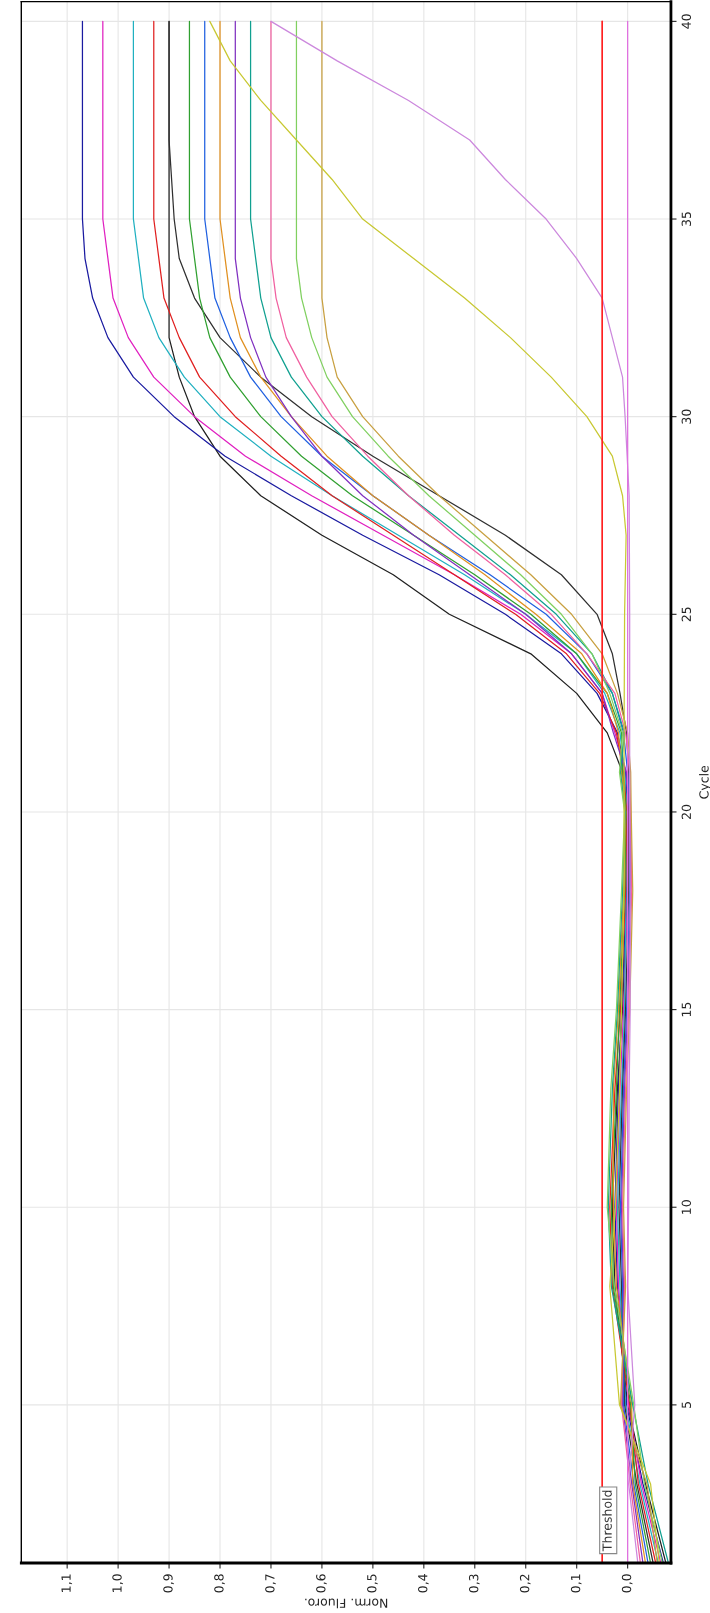 This screenshot has height=1613, width=710. Describe the element at coordinates (686, 1207) in the screenshot. I see `y-tick-label: 10` at that location.